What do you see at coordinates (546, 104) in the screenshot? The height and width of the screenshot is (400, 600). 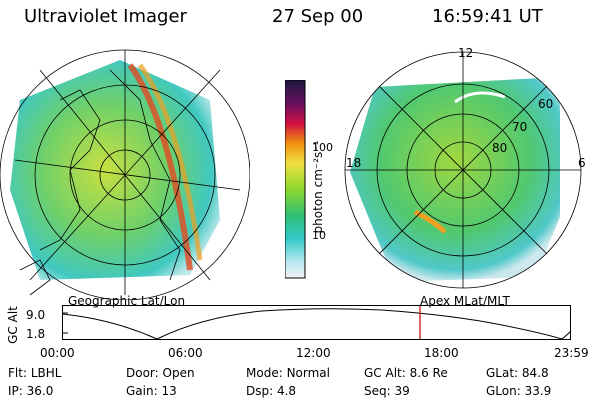 I see `mlat-label-60: 60` at bounding box center [546, 104].